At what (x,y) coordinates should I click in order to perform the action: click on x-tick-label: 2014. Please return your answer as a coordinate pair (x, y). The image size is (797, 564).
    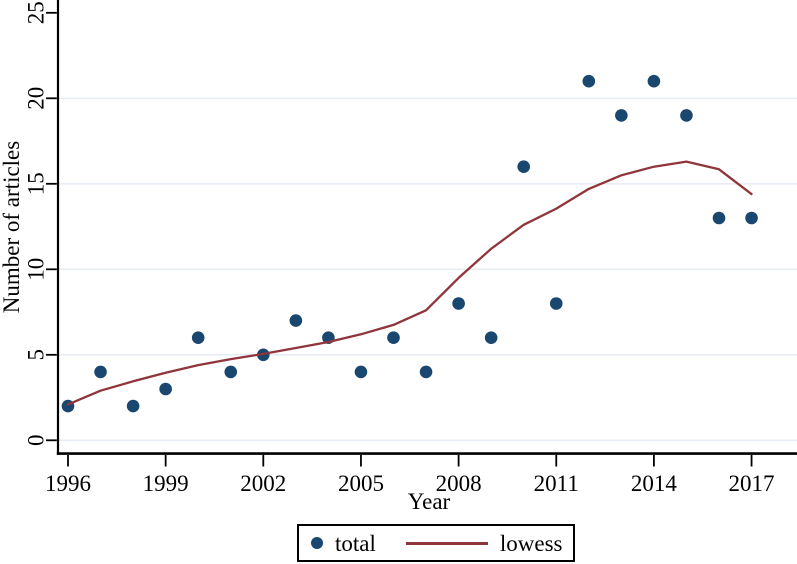
    Looking at the image, I should click on (654, 483).